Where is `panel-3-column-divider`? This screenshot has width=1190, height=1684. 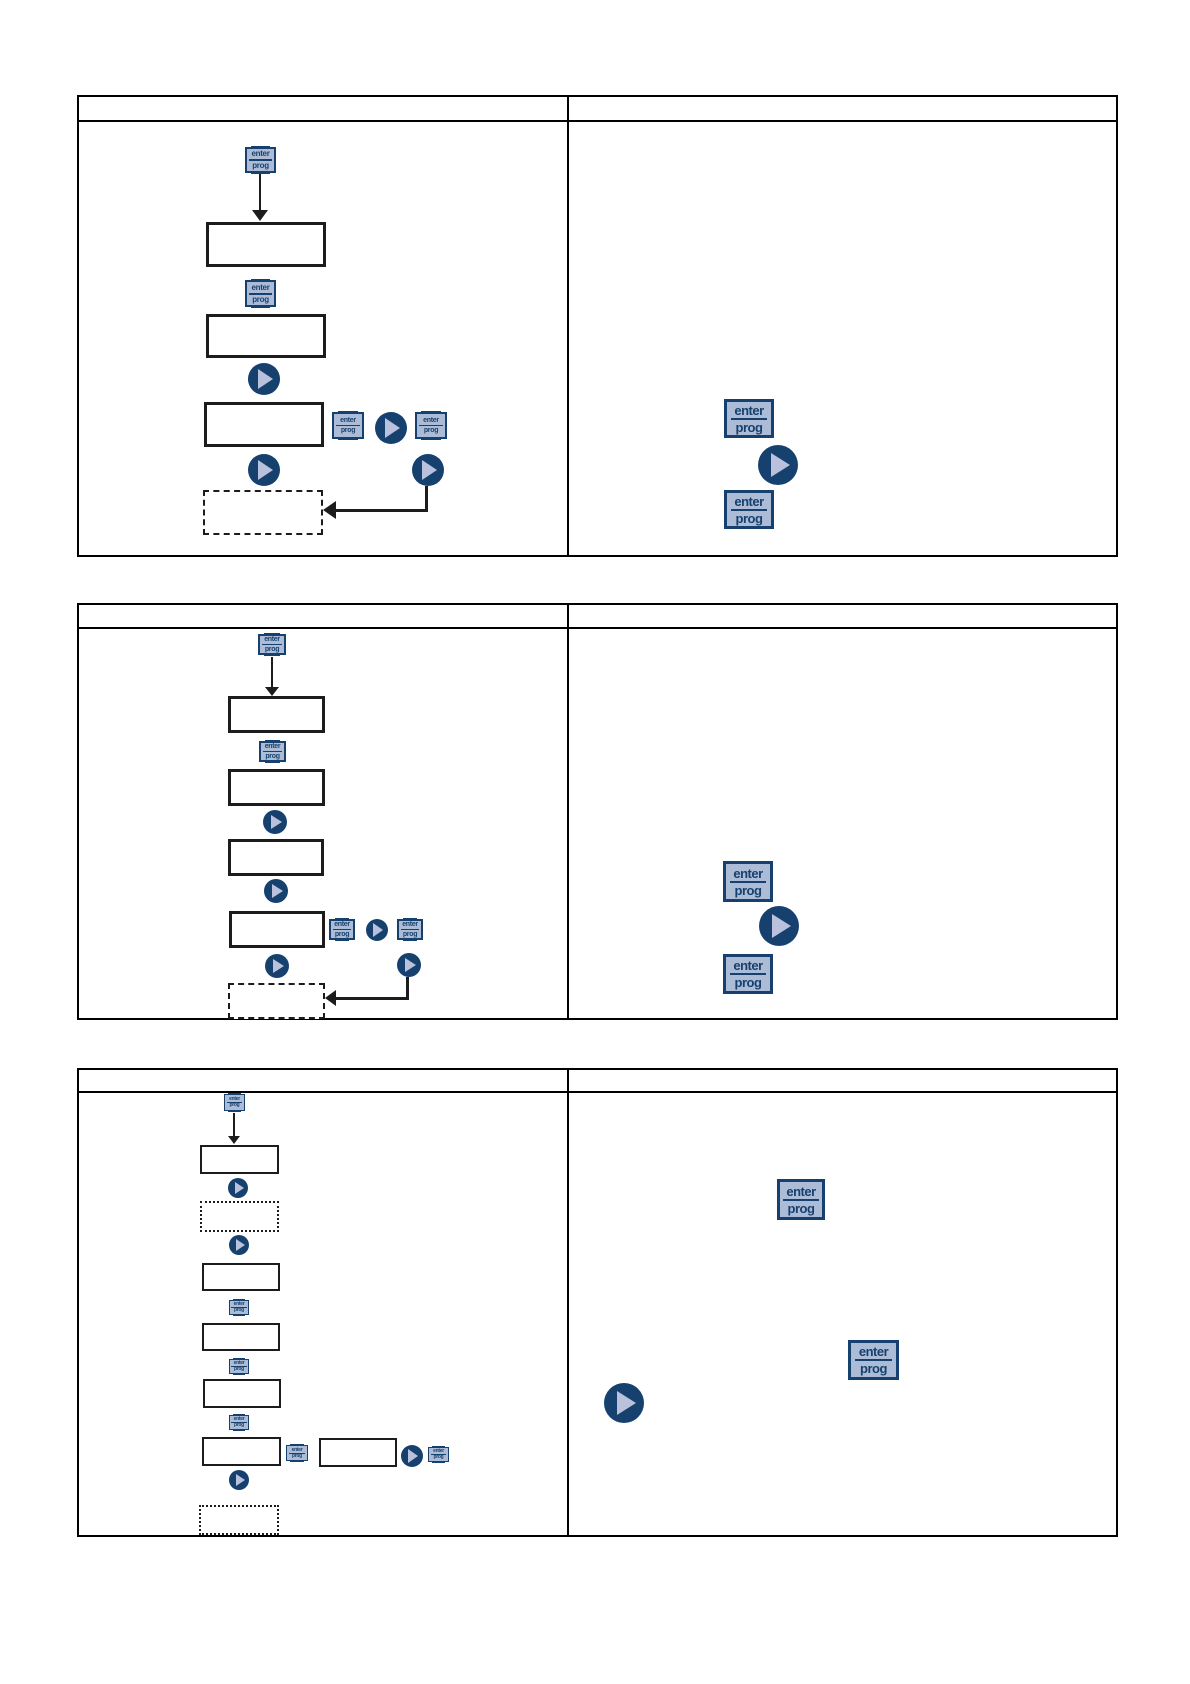 panel-3-column-divider is located at coordinates (568, 1302).